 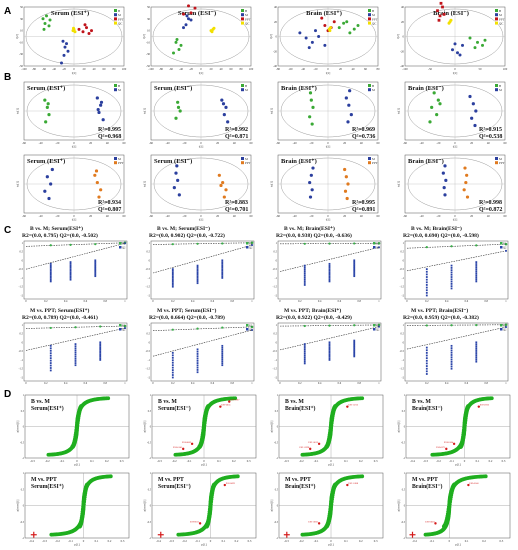 I want to click on x-tick-label: 20, so click(x=218, y=143).